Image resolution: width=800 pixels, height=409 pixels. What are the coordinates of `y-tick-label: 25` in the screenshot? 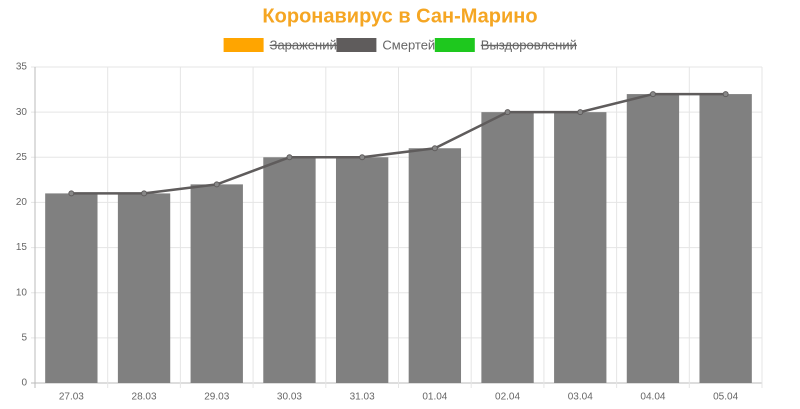 It's located at (22, 157).